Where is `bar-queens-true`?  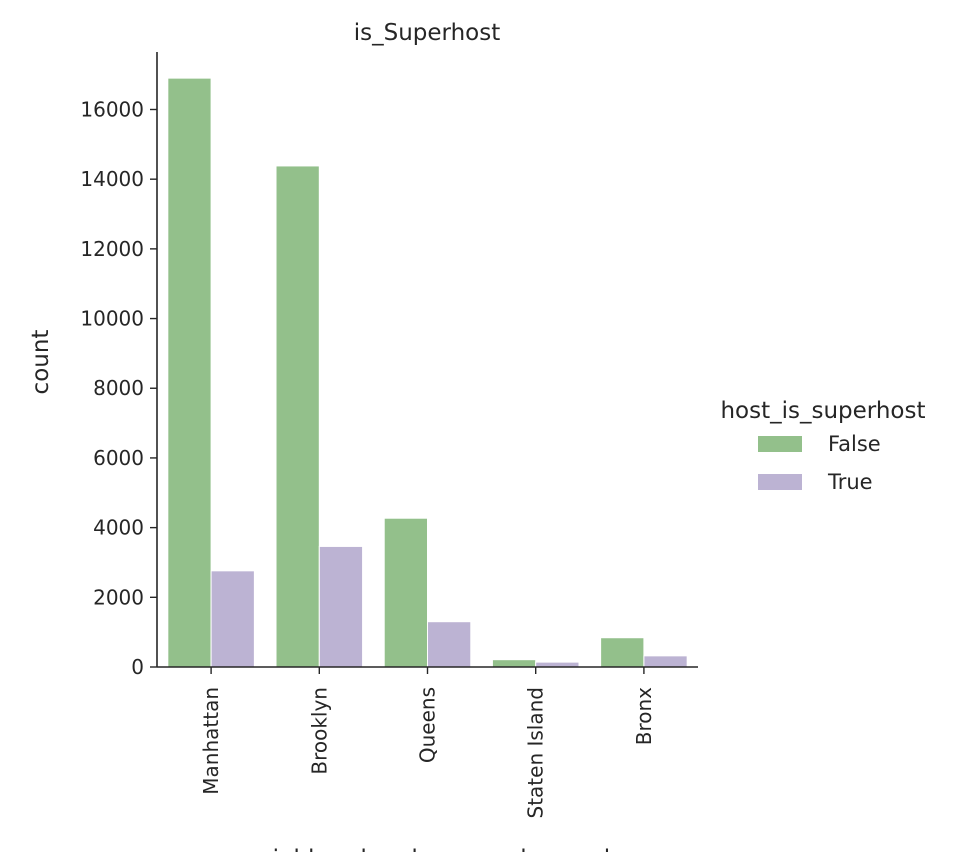 bar-queens-true is located at coordinates (449, 644).